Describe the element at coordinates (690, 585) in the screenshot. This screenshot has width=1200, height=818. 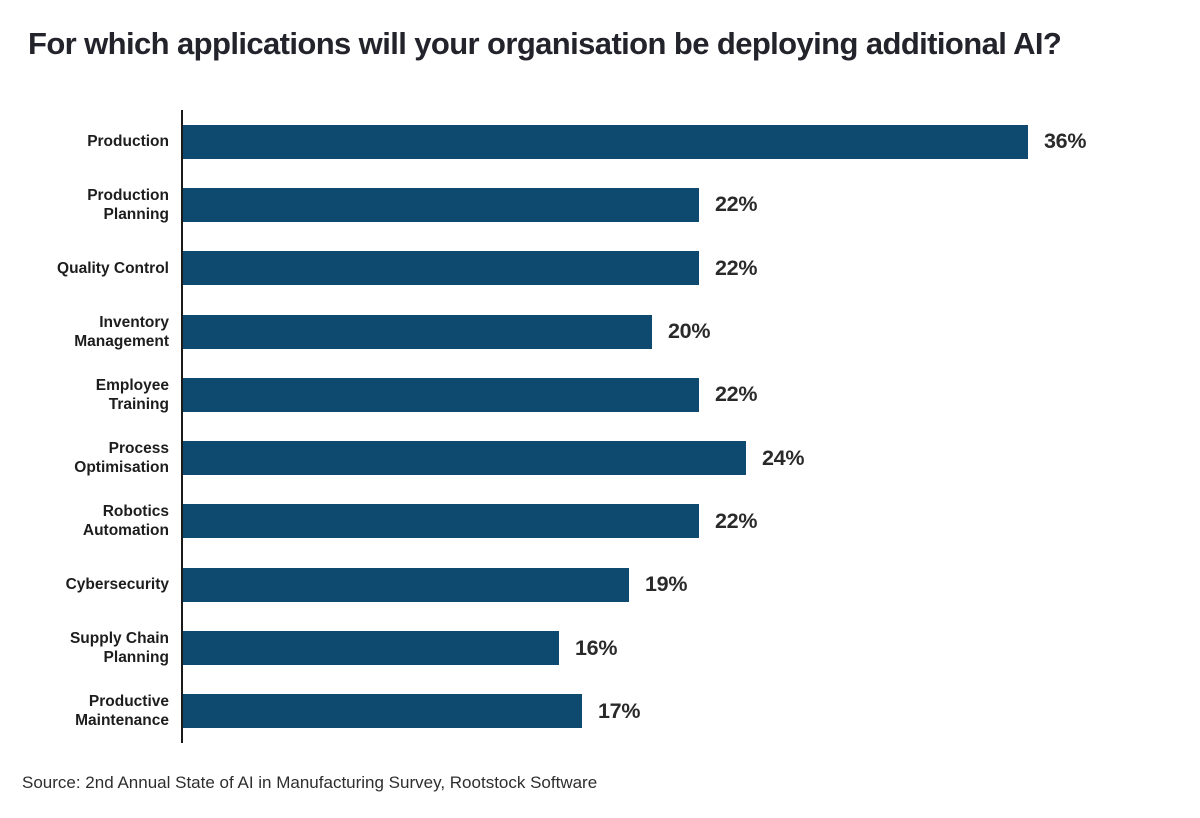
I see `plot-cell: 19%` at that location.